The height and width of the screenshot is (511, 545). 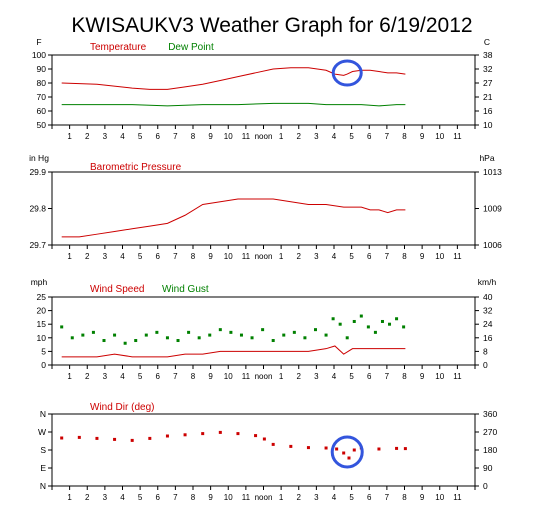 I want to click on right-tick-label: 1006, so click(x=492, y=245).